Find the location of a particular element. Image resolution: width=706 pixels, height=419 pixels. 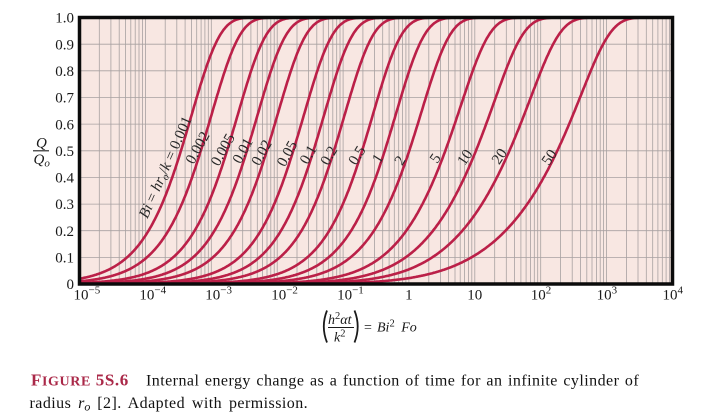

svg-text: 10 is located at coordinates (474, 296).